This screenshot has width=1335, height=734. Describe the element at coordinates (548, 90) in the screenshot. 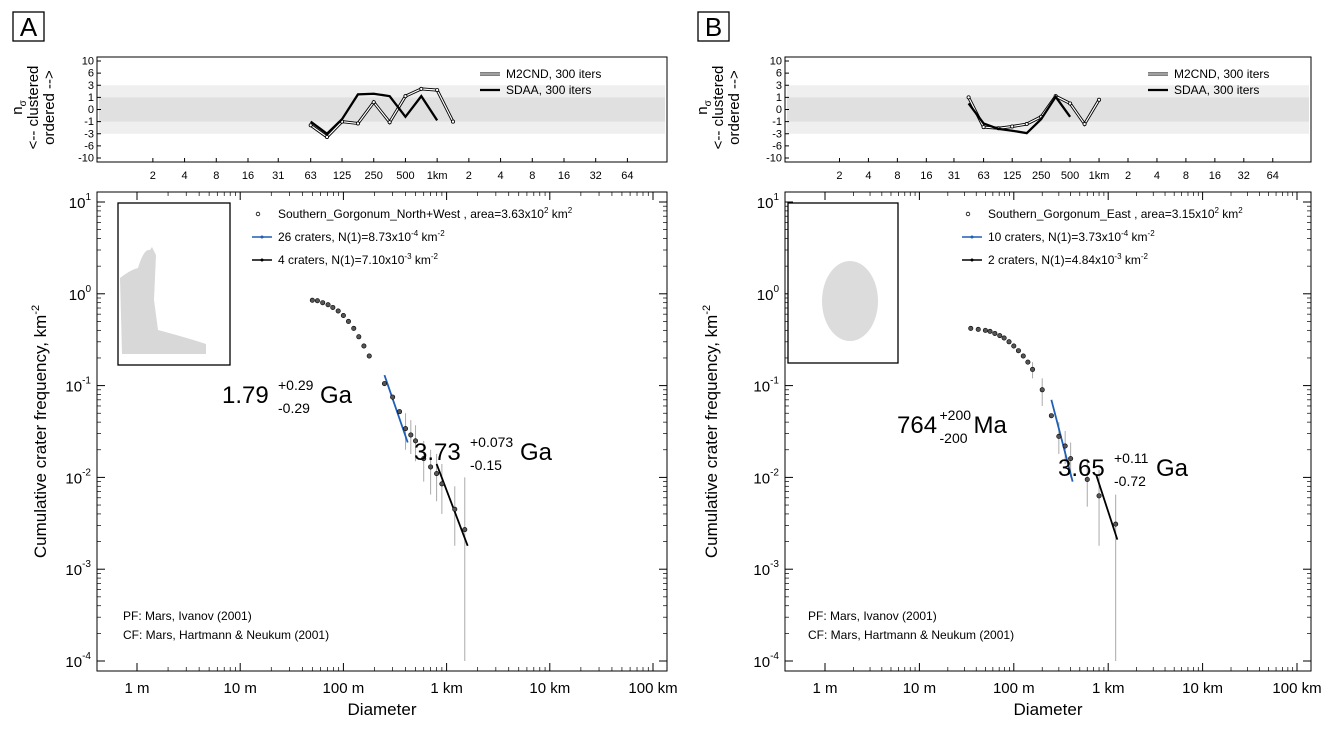

I see `legend-sdaa-label: SDAA, 300 iters` at that location.